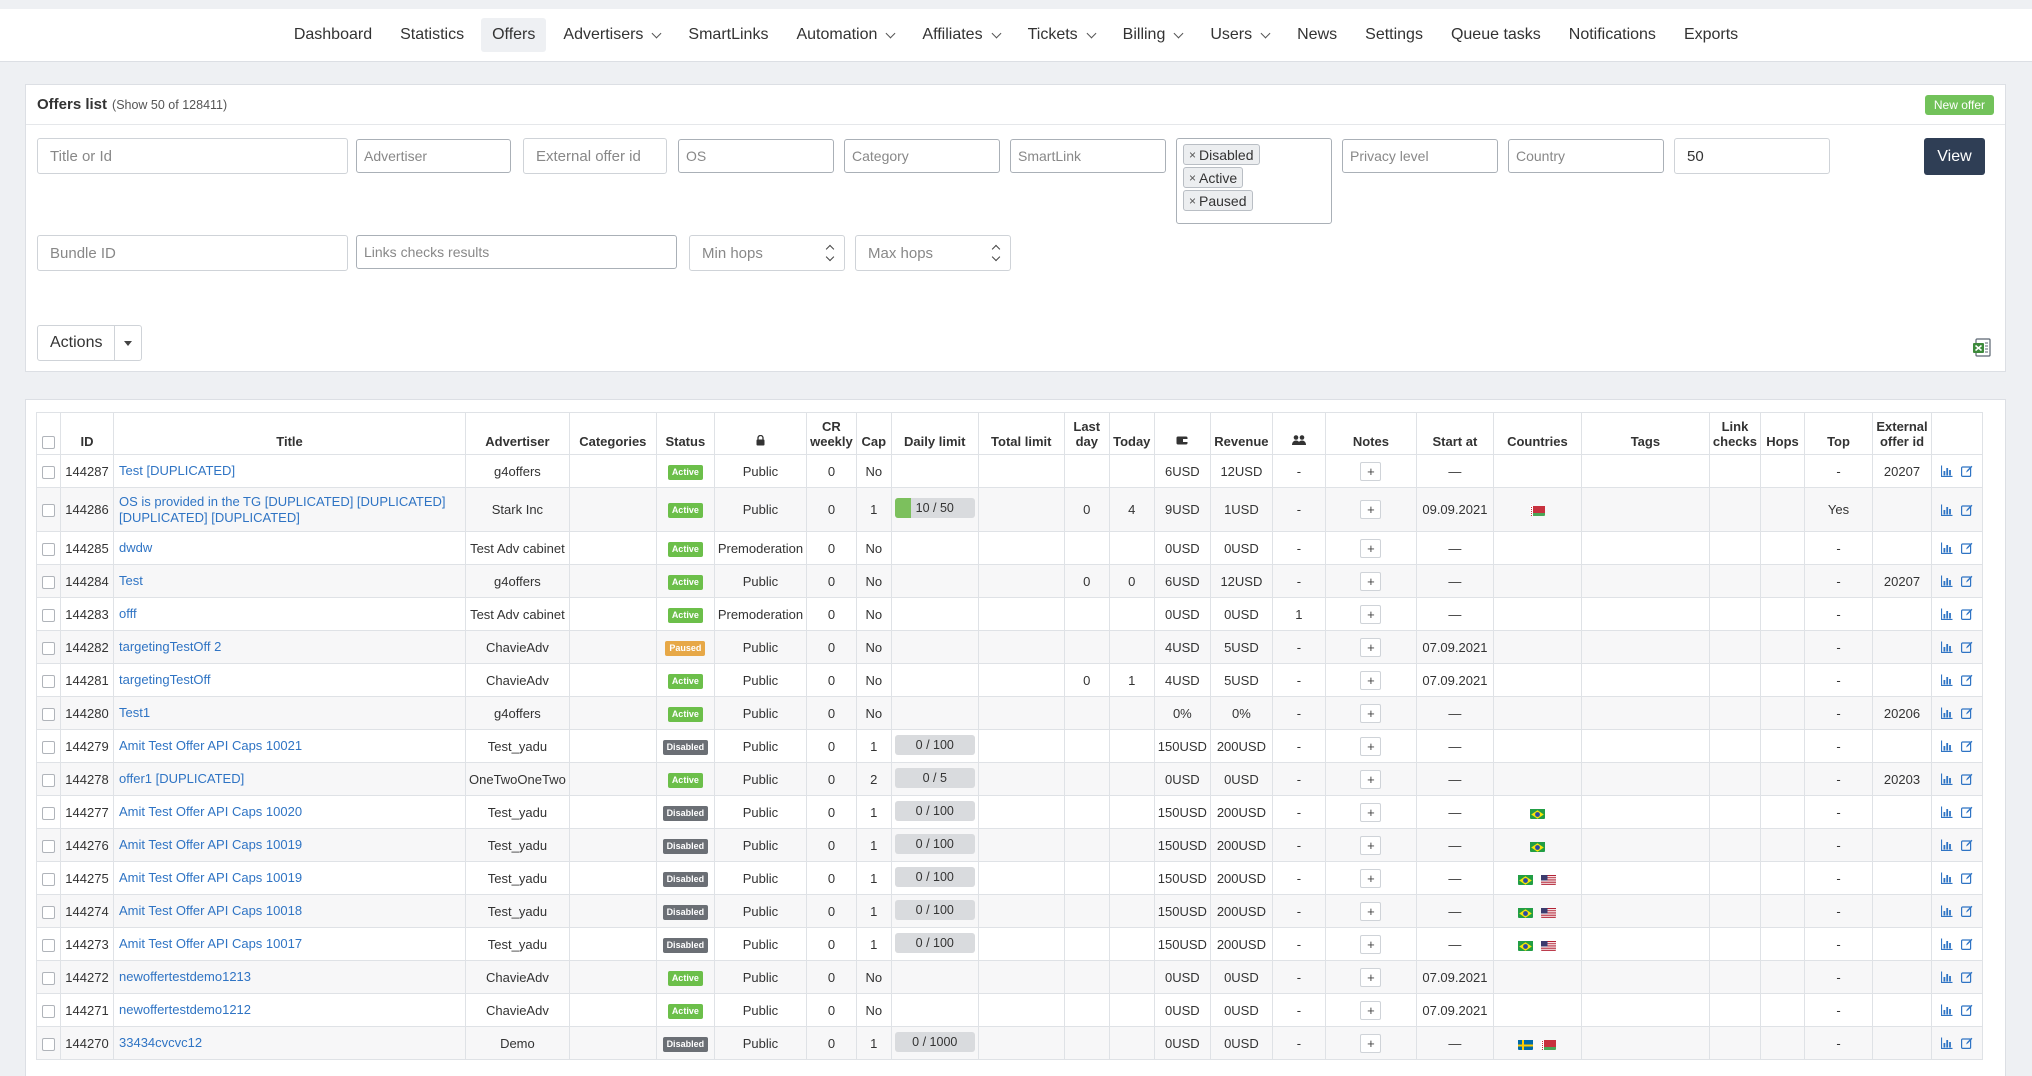 This screenshot has width=2032, height=1076. What do you see at coordinates (1711, 34) in the screenshot?
I see `nav-item-exports: Exports` at bounding box center [1711, 34].